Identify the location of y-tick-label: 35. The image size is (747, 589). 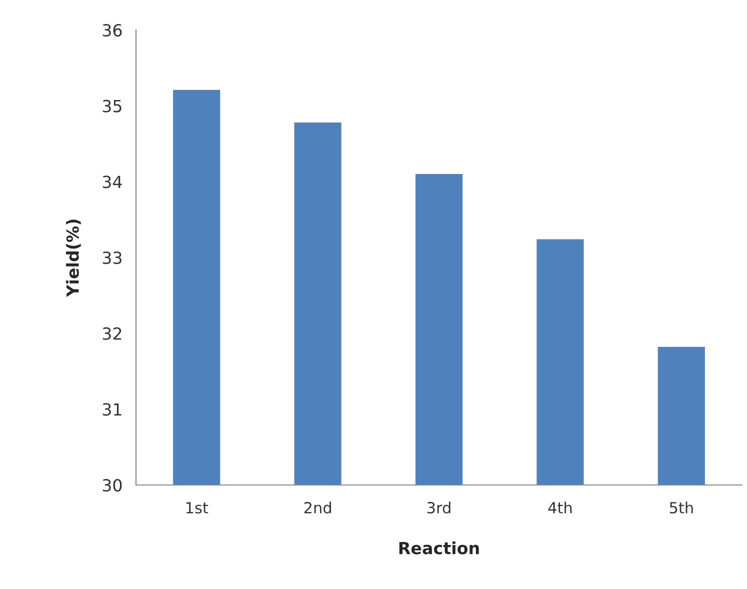
(112, 106).